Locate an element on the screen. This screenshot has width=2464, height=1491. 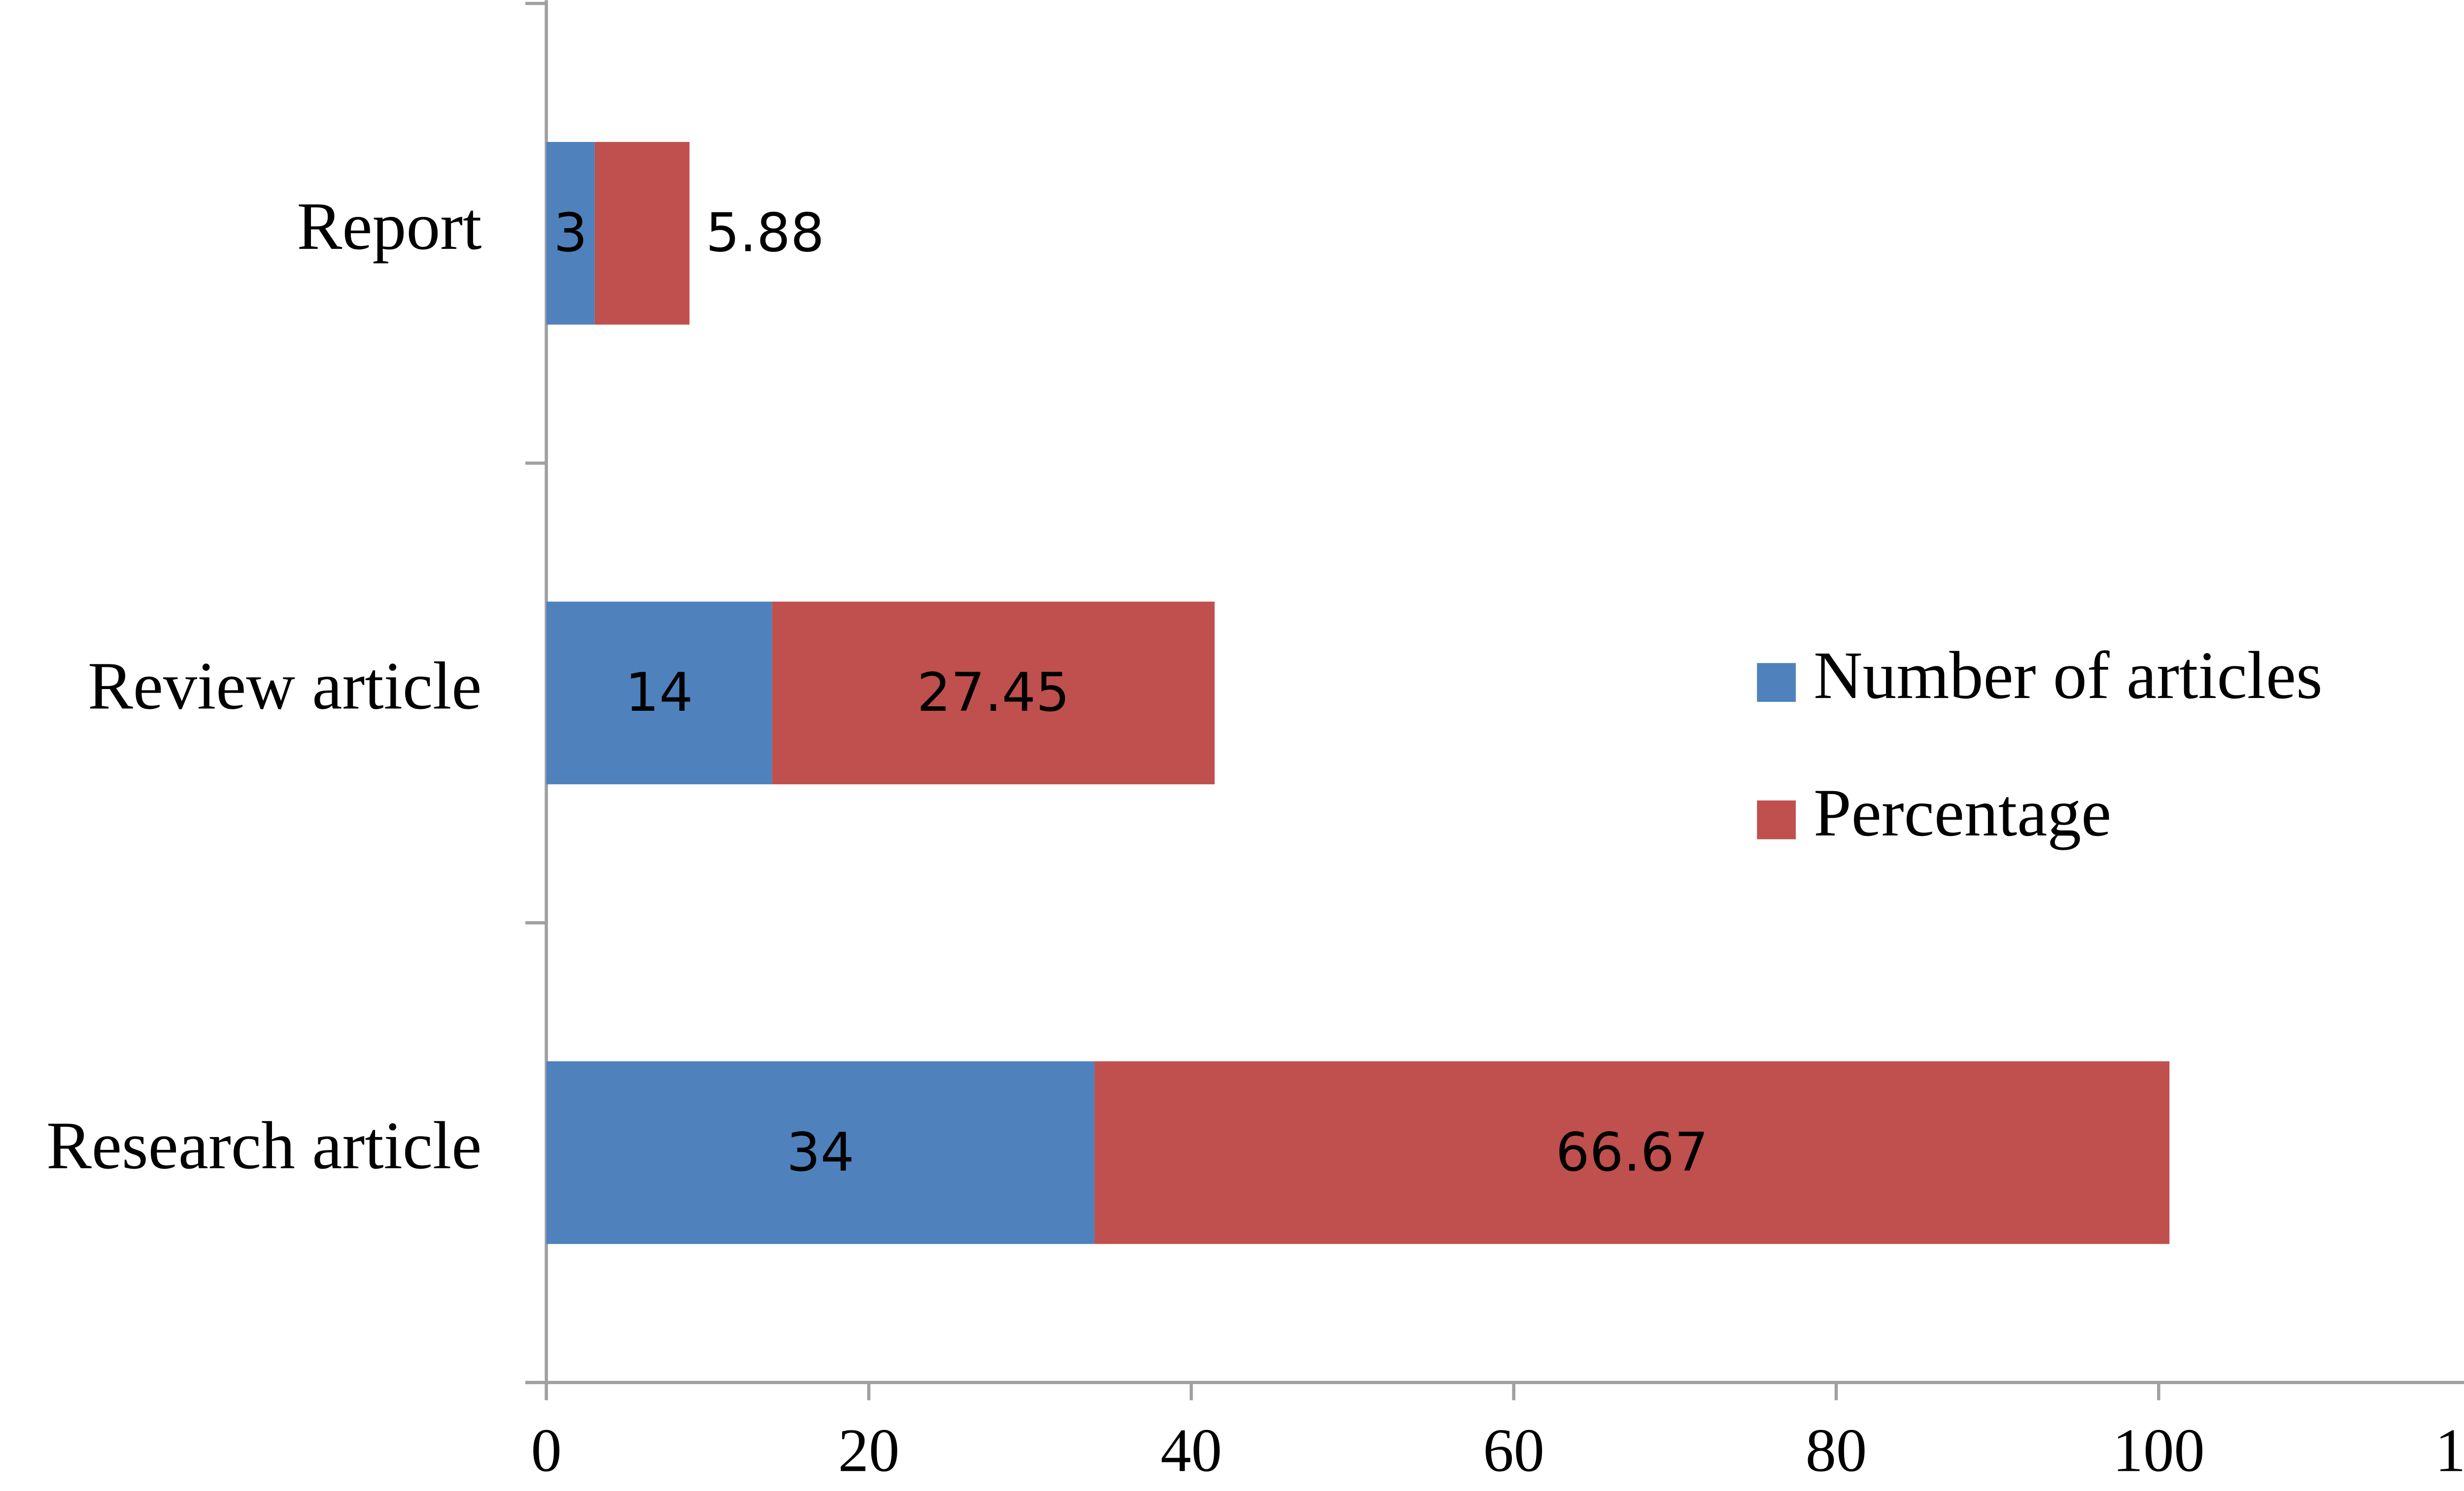
data-label: 3 is located at coordinates (570, 233).